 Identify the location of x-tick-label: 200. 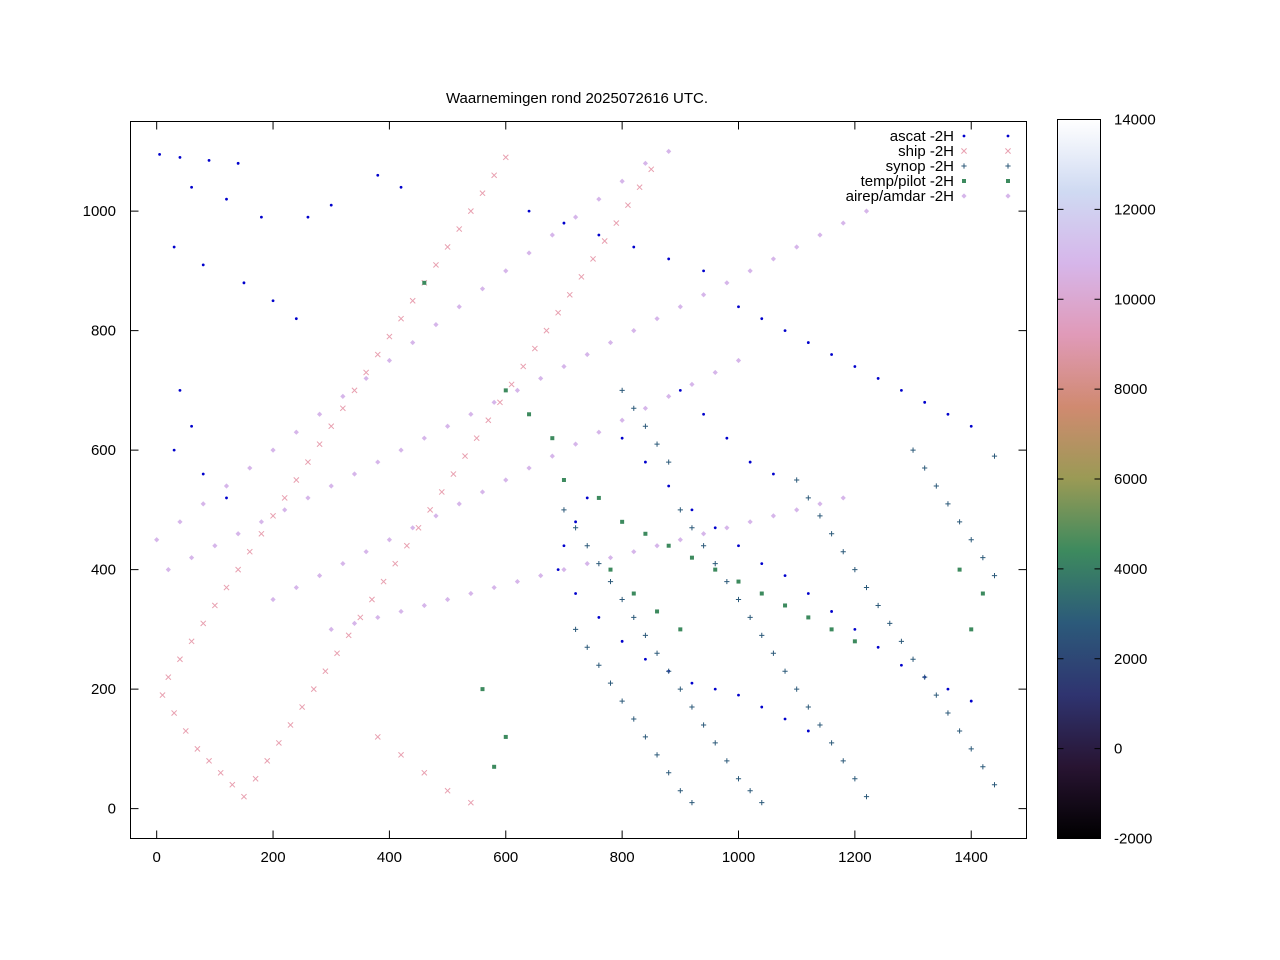
(273, 857).